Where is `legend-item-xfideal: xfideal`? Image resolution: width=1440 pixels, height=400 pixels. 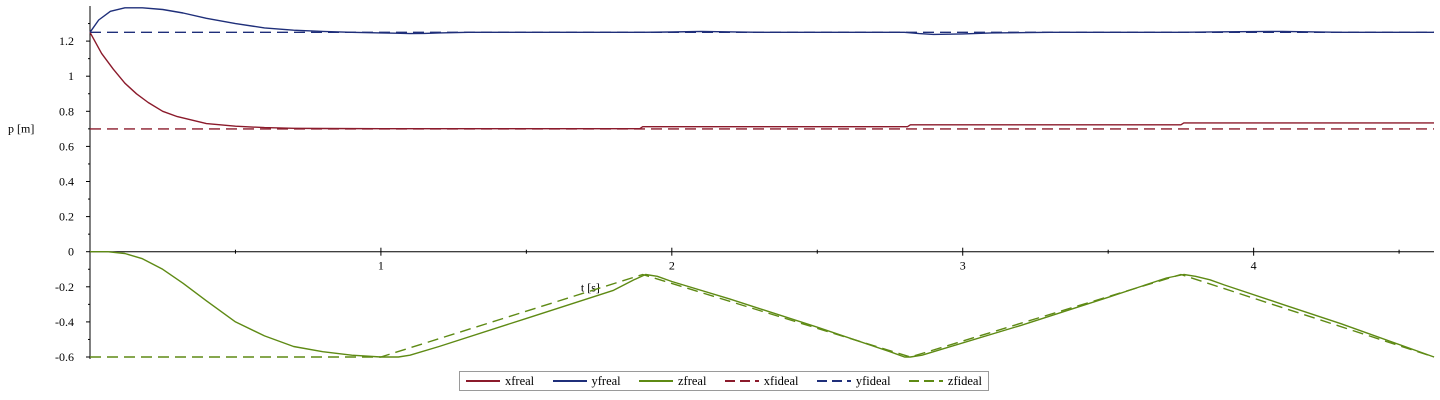 legend-item-xfideal: xfideal is located at coordinates (761, 381).